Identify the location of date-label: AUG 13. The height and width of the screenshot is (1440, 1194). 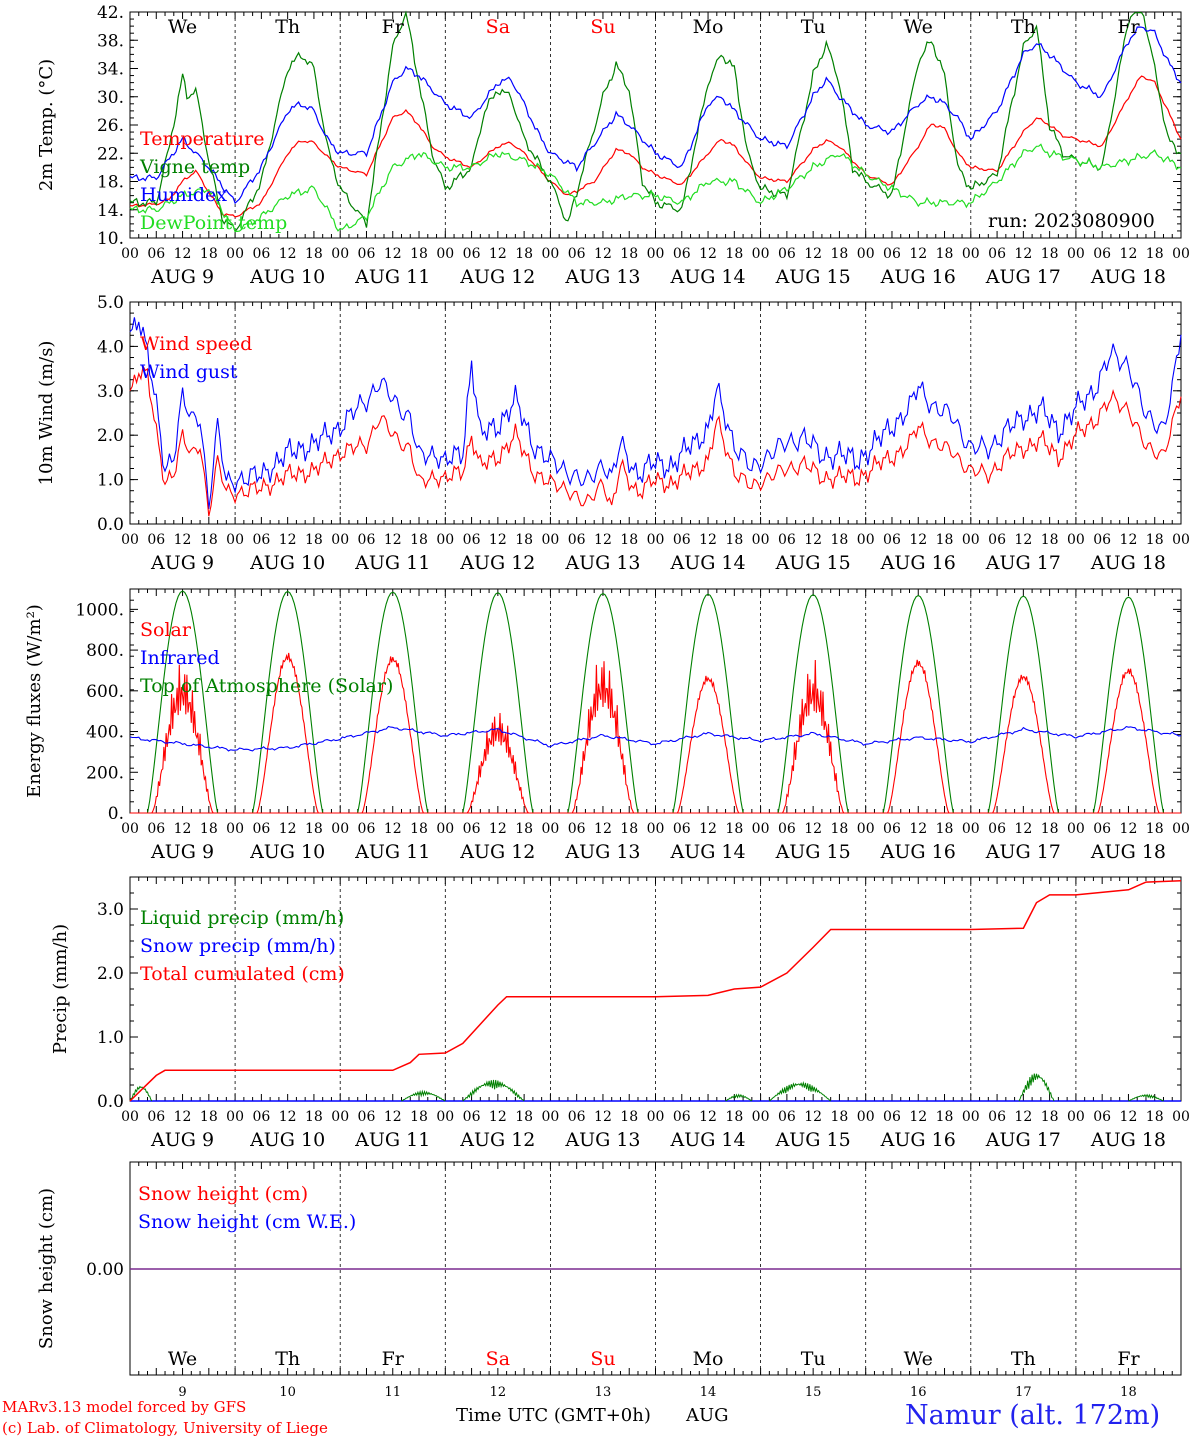
(602, 852).